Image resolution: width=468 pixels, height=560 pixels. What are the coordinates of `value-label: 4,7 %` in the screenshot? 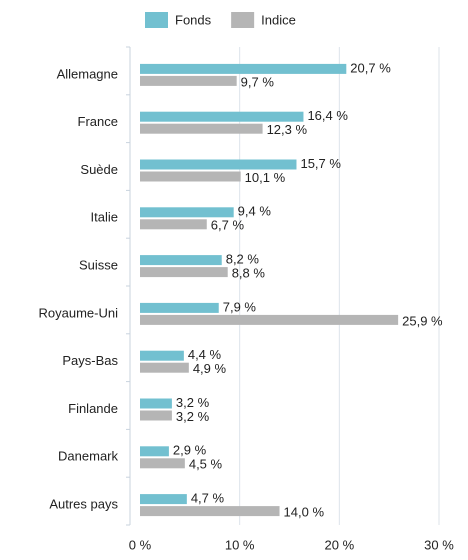 It's located at (208, 498).